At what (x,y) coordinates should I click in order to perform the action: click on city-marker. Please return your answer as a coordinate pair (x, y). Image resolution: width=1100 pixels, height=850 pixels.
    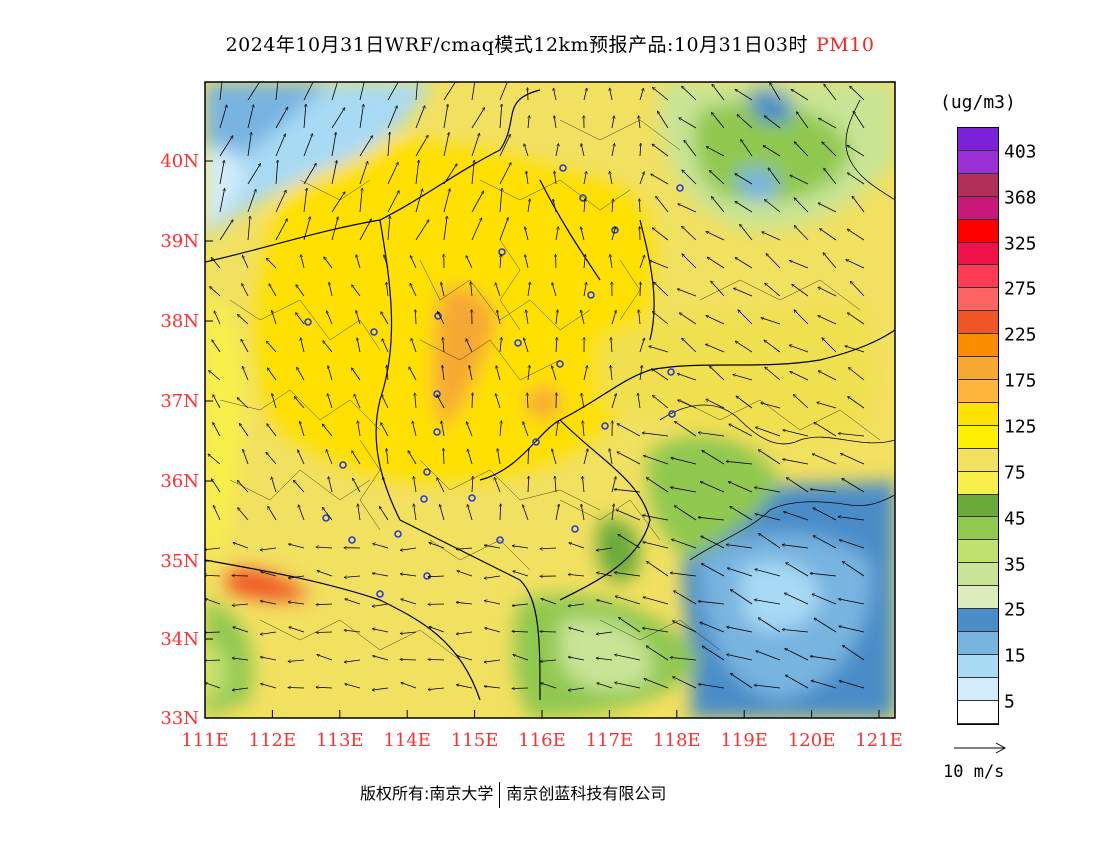
    Looking at the image, I should click on (437, 432).